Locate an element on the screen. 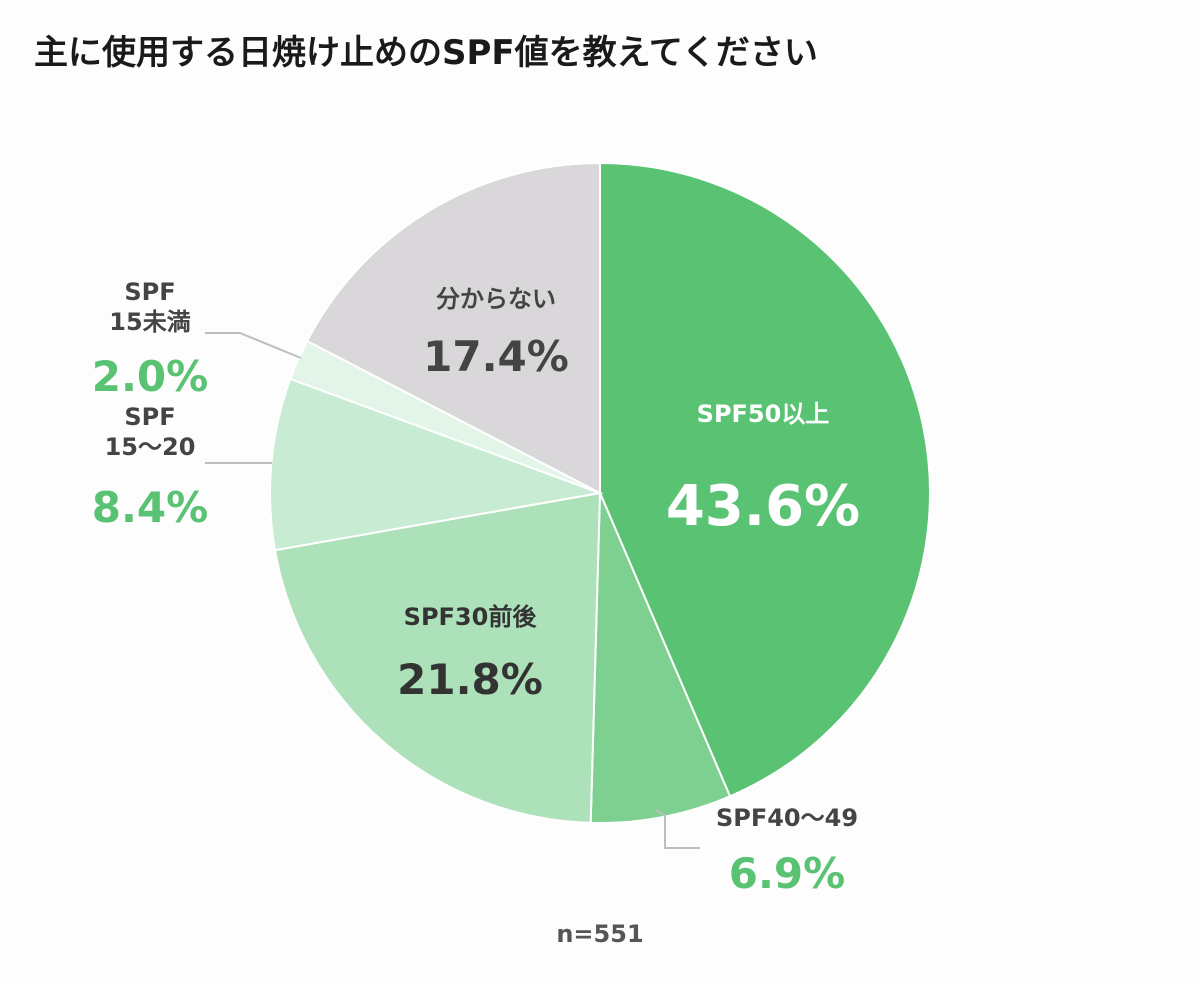 The height and width of the screenshot is (984, 1200). chart-title: 主に使用する日焼け止めのSPF値を教えてください is located at coordinates (426, 53).